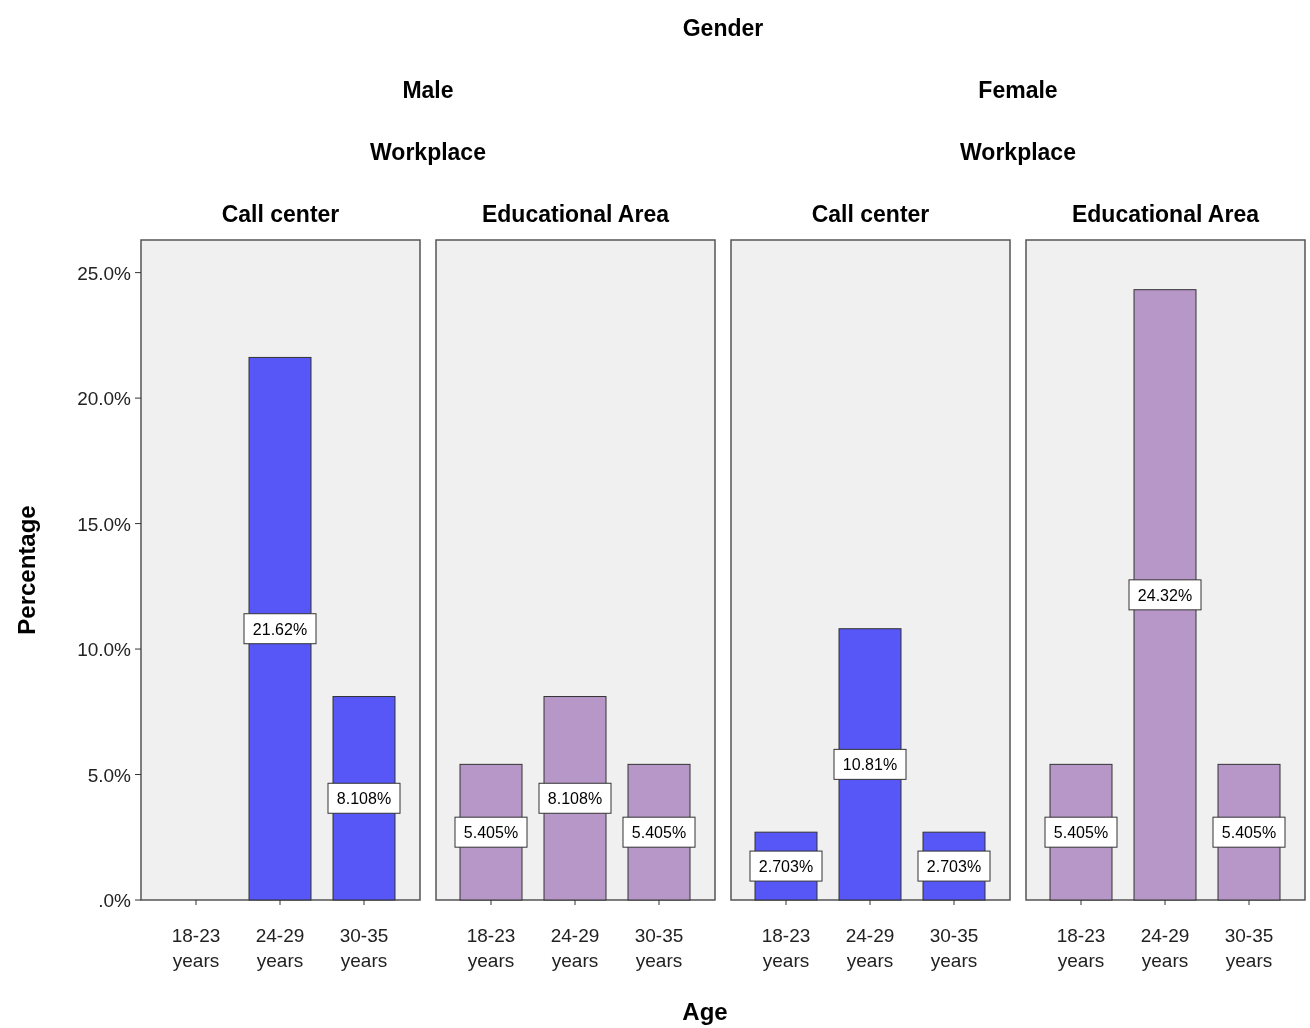 Image resolution: width=1310 pixels, height=1028 pixels. Describe the element at coordinates (104, 524) in the screenshot. I see `y-tick-label: 15.0%` at that location.